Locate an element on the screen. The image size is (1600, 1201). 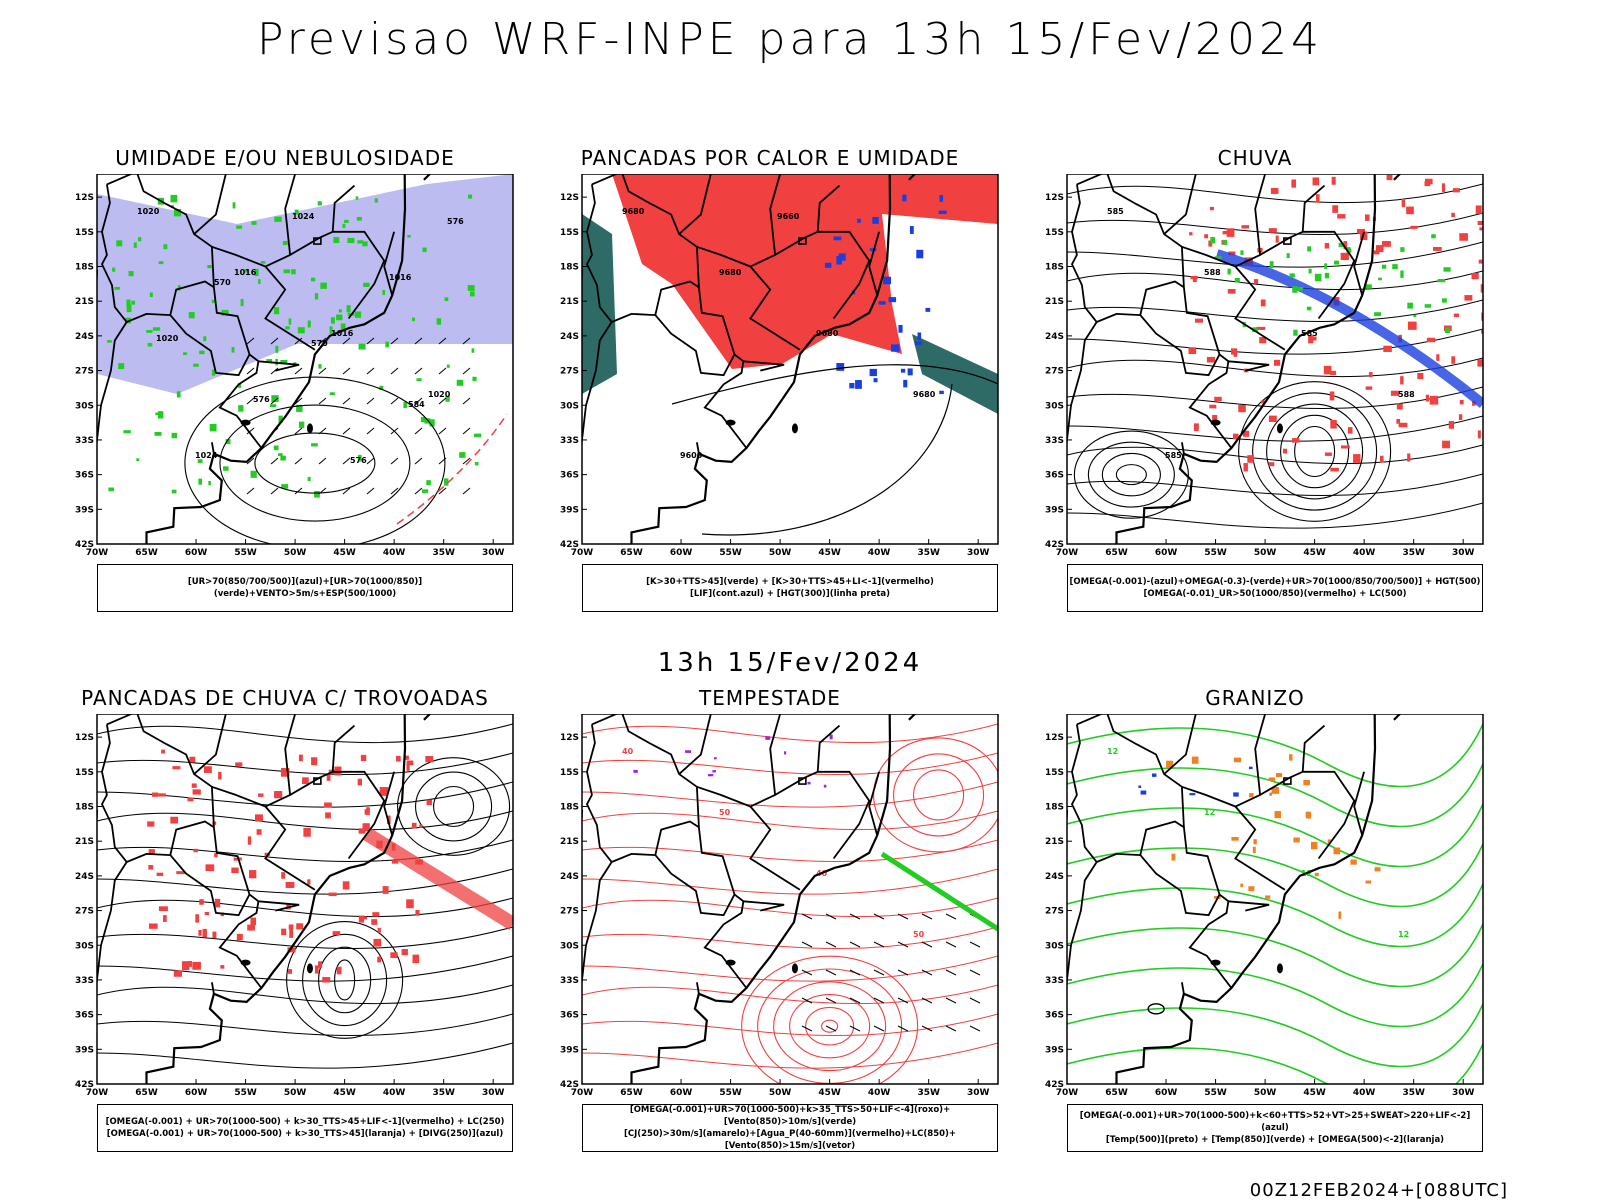
lon-label: 70W is located at coordinates (582, 553).